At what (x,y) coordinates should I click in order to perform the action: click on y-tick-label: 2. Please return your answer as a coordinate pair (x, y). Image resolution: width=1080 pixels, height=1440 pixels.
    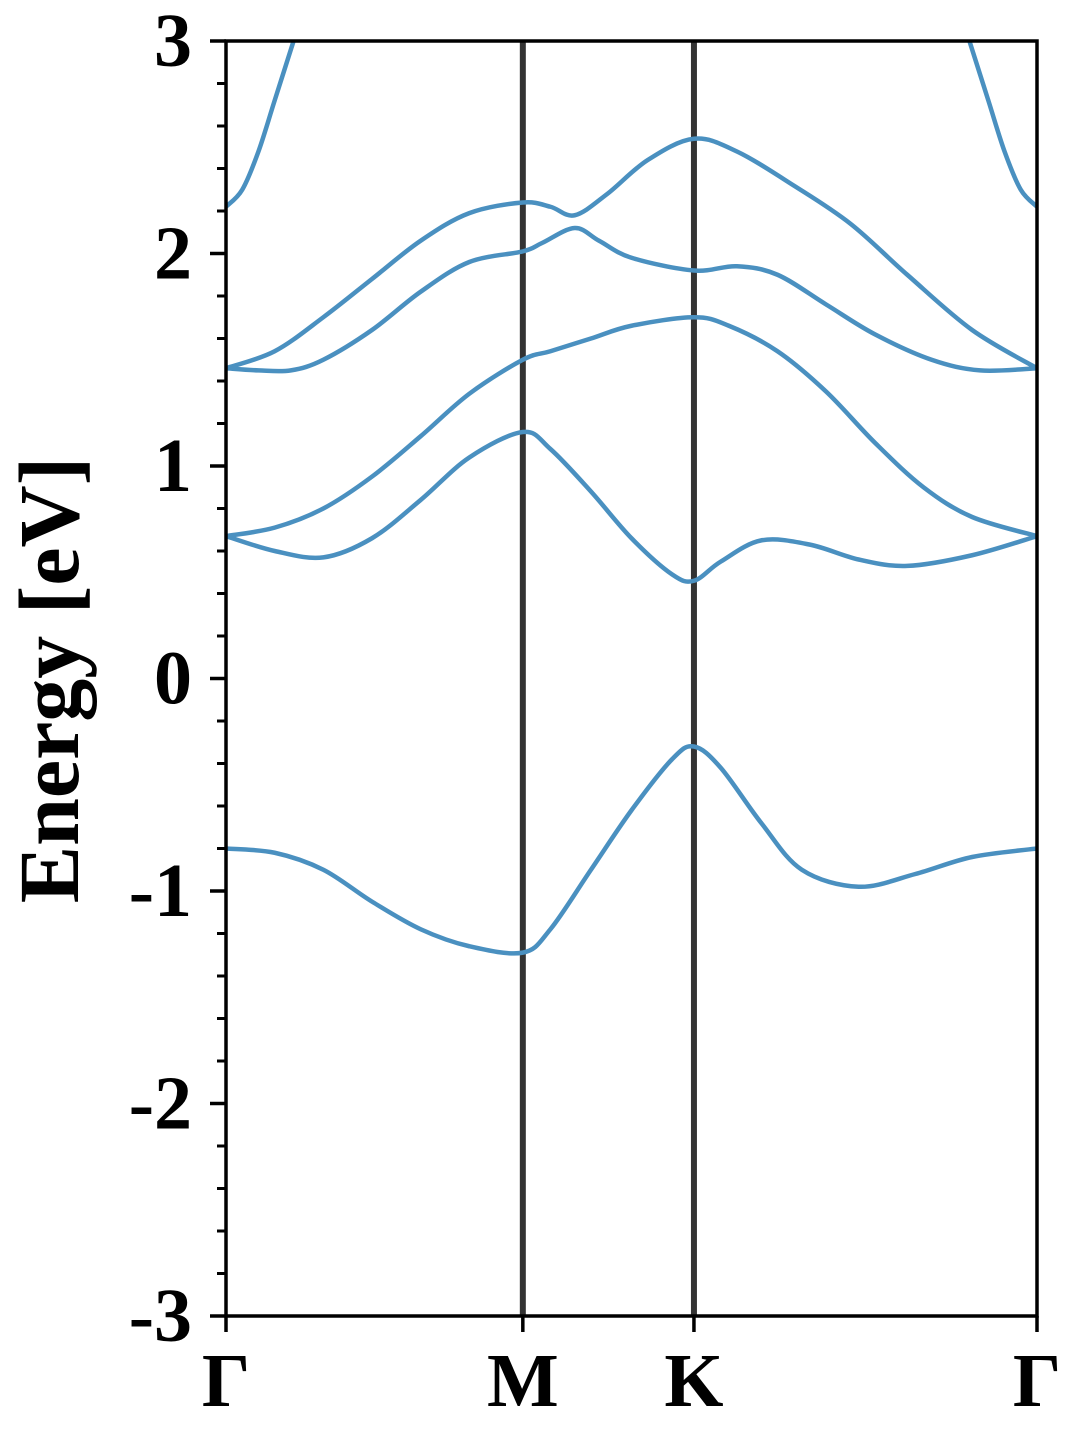
    Looking at the image, I should click on (173, 254).